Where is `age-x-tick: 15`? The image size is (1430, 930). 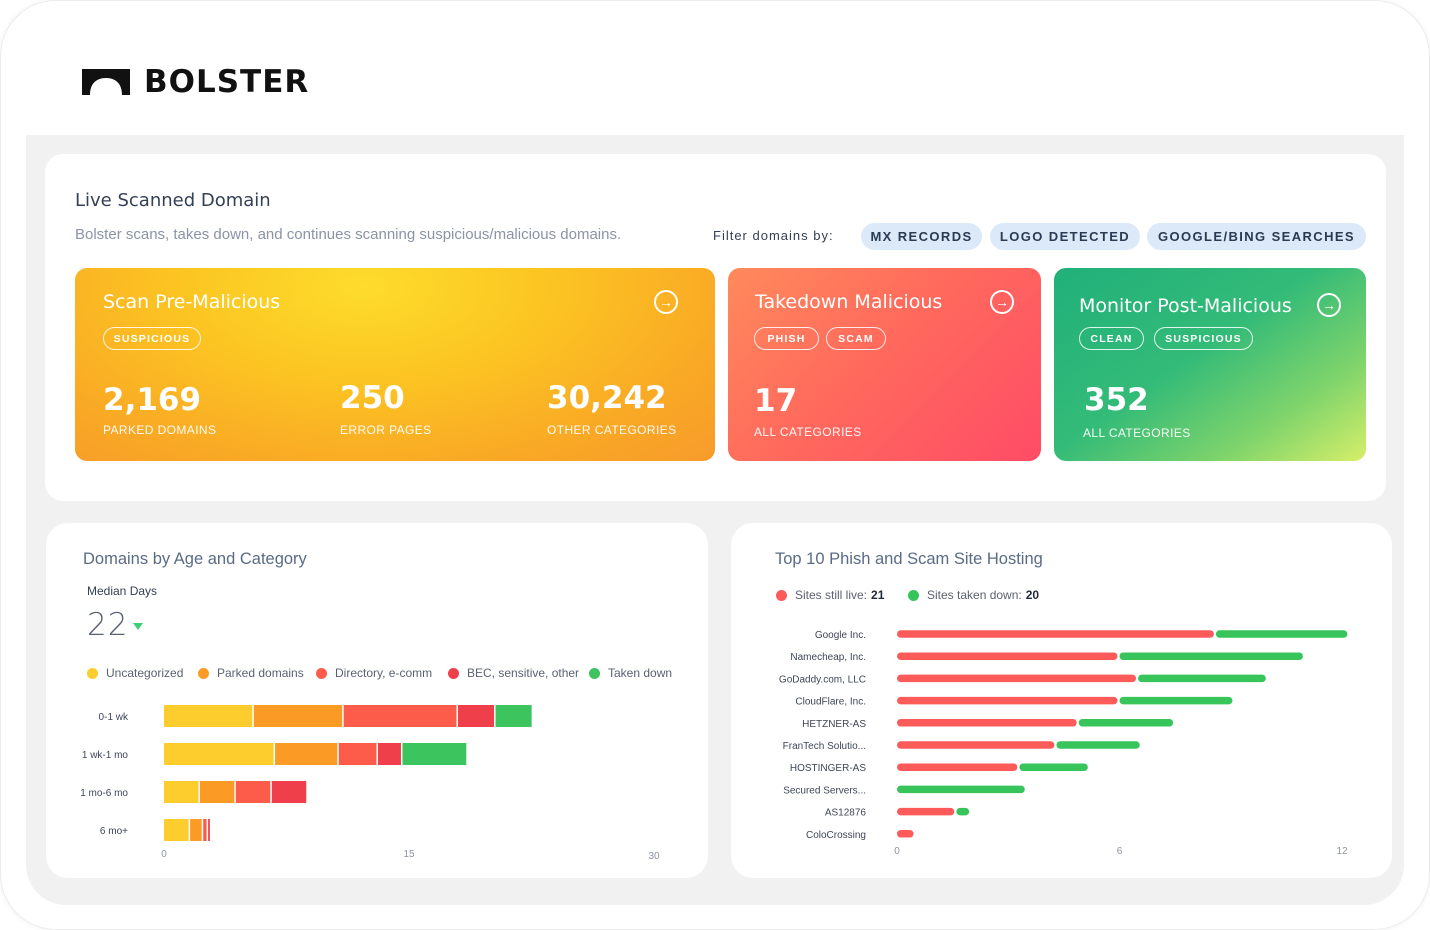
age-x-tick: 15 is located at coordinates (409, 854).